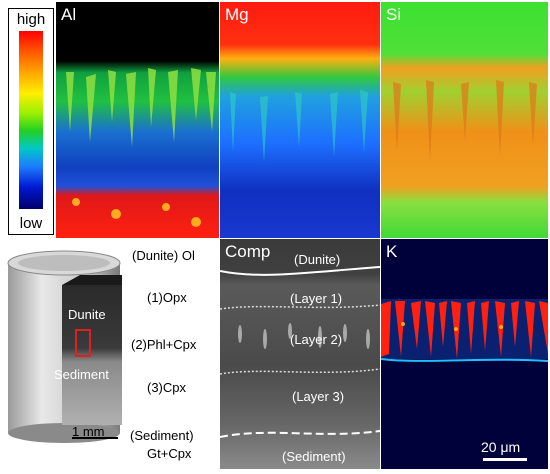 The image size is (550, 474). What do you see at coordinates (167, 297) in the screenshot?
I see `phase-label-layer1: (1)Opx` at bounding box center [167, 297].